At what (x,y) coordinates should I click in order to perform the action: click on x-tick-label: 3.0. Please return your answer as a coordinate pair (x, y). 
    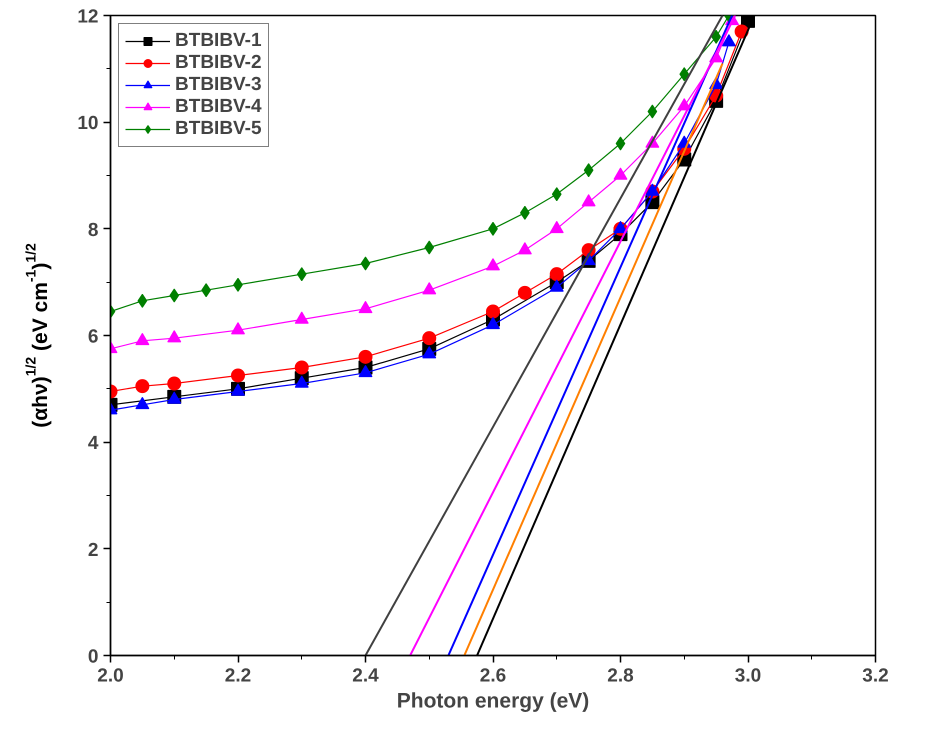
    Looking at the image, I should click on (748, 676).